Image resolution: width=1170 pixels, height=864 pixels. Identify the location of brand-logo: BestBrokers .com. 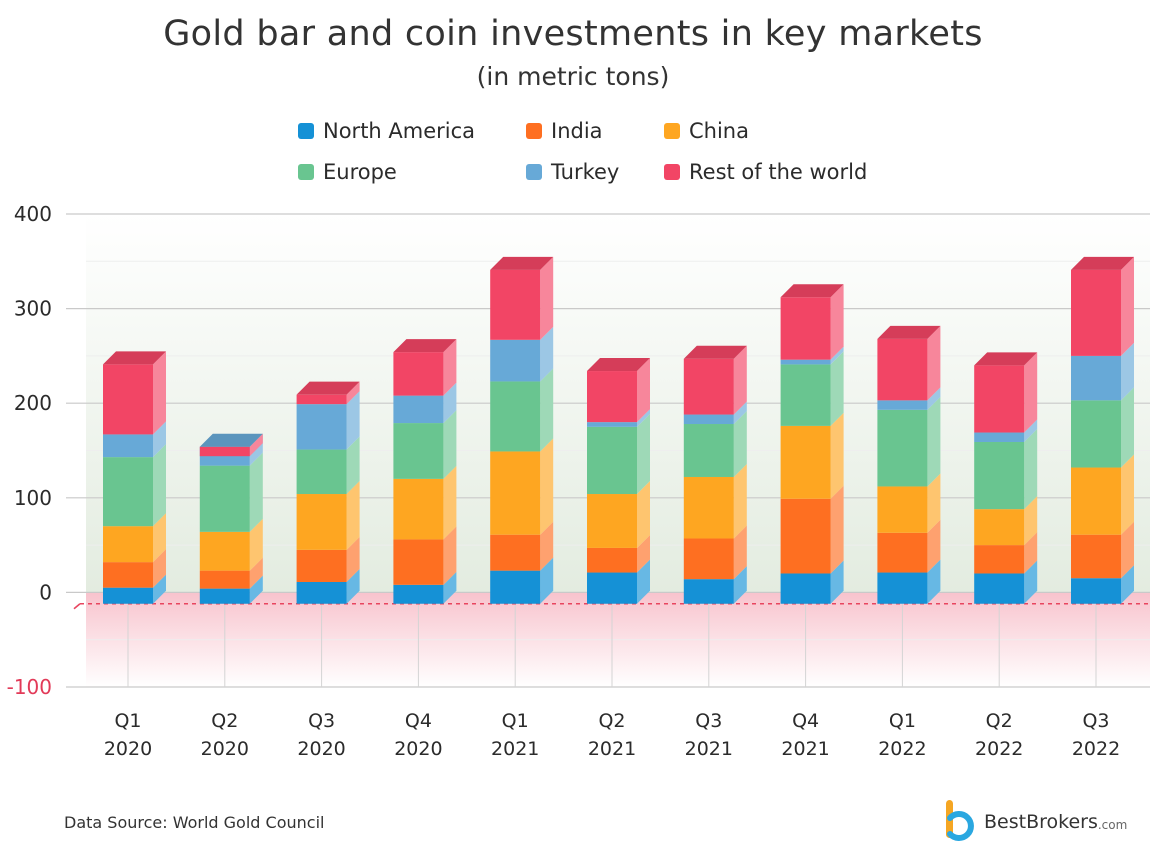
(1035, 822).